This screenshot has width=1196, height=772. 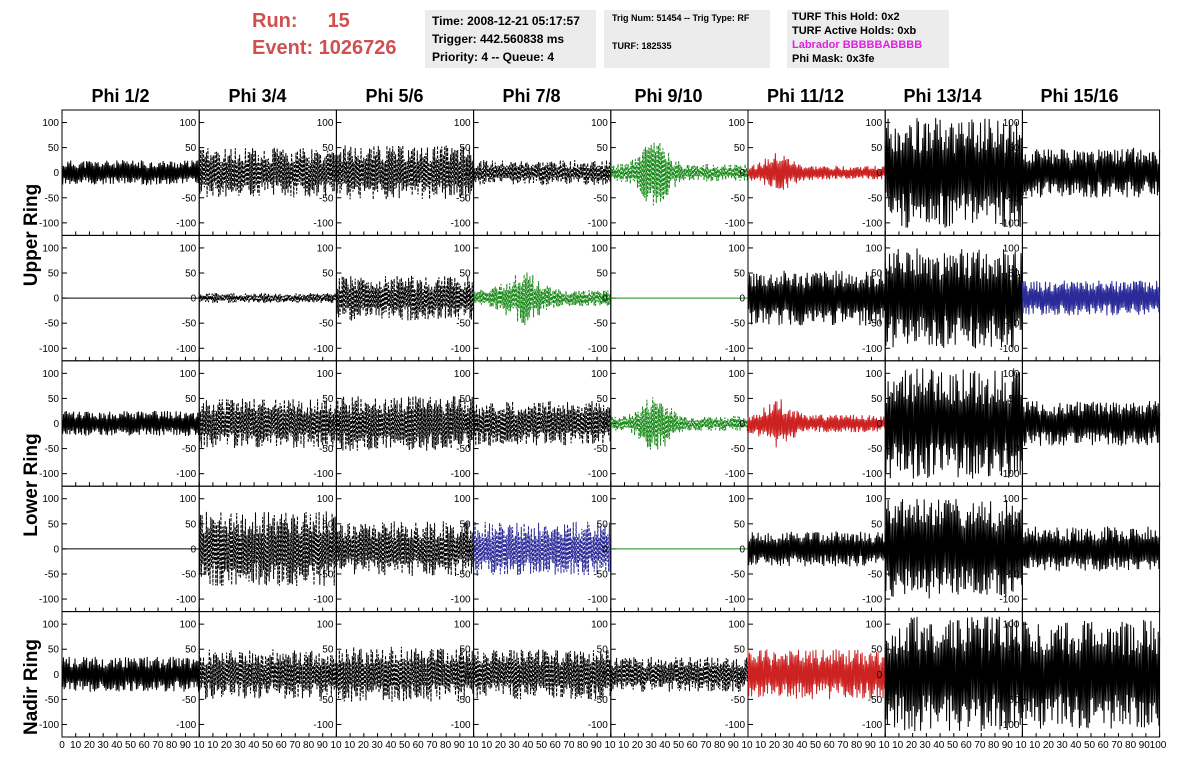 What do you see at coordinates (172, 745) in the screenshot?
I see `x-tick-label: 80` at bounding box center [172, 745].